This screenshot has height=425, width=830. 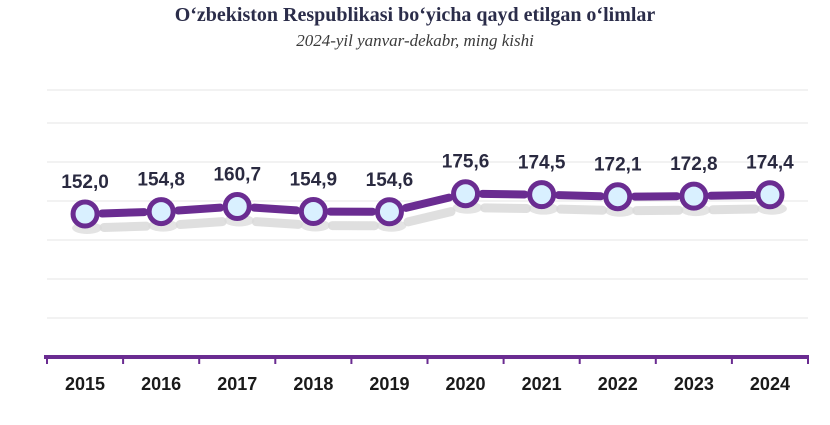 I want to click on x-tick-label-2021: 2021, so click(x=542, y=384).